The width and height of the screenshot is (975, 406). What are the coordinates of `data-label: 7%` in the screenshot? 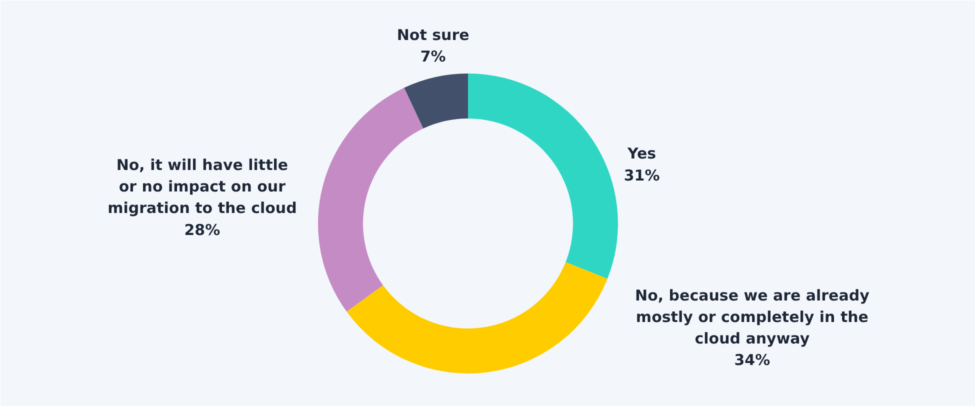 It's located at (433, 57).